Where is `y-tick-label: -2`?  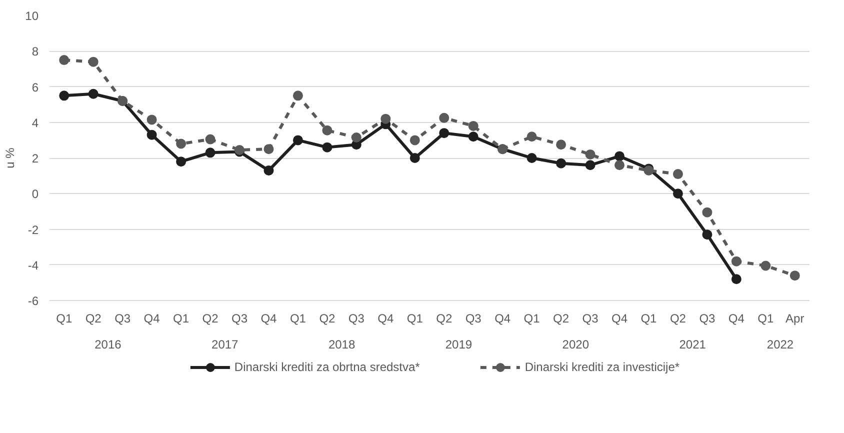
y-tick-label: -2 is located at coordinates (33, 229).